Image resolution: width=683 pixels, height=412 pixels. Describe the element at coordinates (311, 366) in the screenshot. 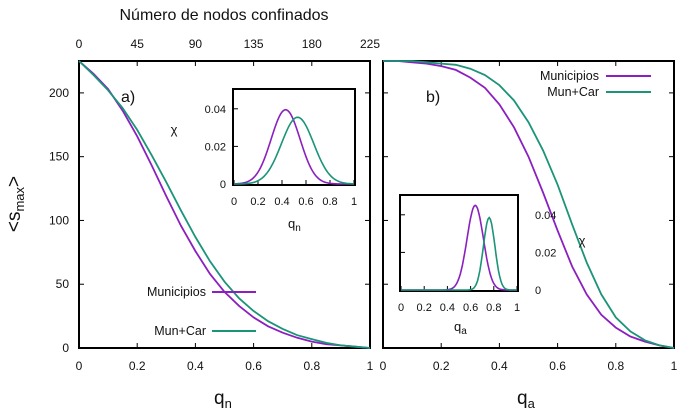

I see `a-xtick-label: 0.8` at that location.